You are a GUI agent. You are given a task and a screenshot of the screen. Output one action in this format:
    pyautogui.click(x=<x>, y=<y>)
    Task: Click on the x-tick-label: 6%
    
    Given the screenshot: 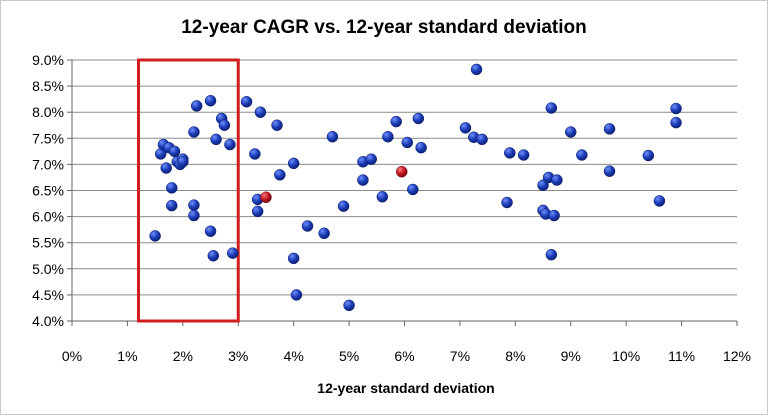 What is the action you would take?
    pyautogui.click(x=404, y=356)
    